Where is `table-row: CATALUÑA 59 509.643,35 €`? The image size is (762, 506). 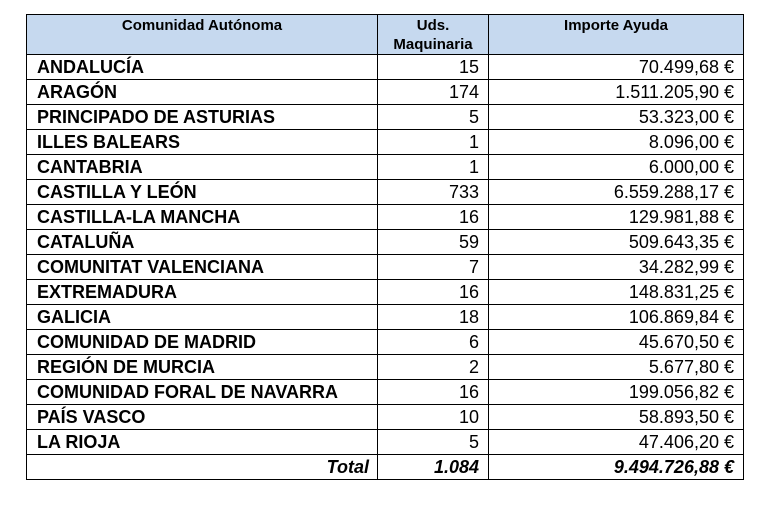
table-row: CATALUÑA 59 509.643,35 € is located at coordinates (385, 242).